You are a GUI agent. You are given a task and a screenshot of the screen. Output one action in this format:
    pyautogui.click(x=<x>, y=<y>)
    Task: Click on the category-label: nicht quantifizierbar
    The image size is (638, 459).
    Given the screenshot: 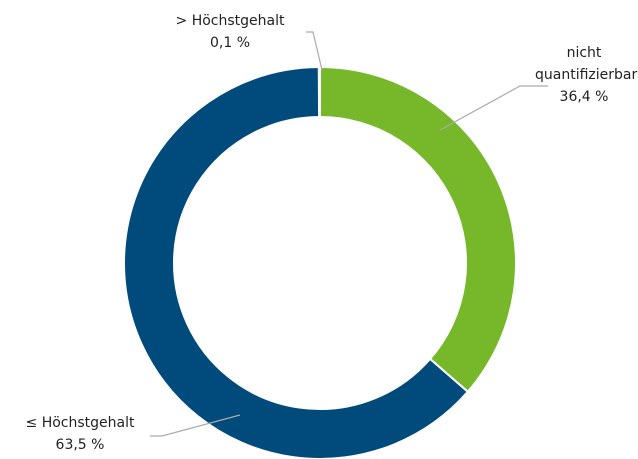 What is the action you would take?
    pyautogui.click(x=586, y=64)
    